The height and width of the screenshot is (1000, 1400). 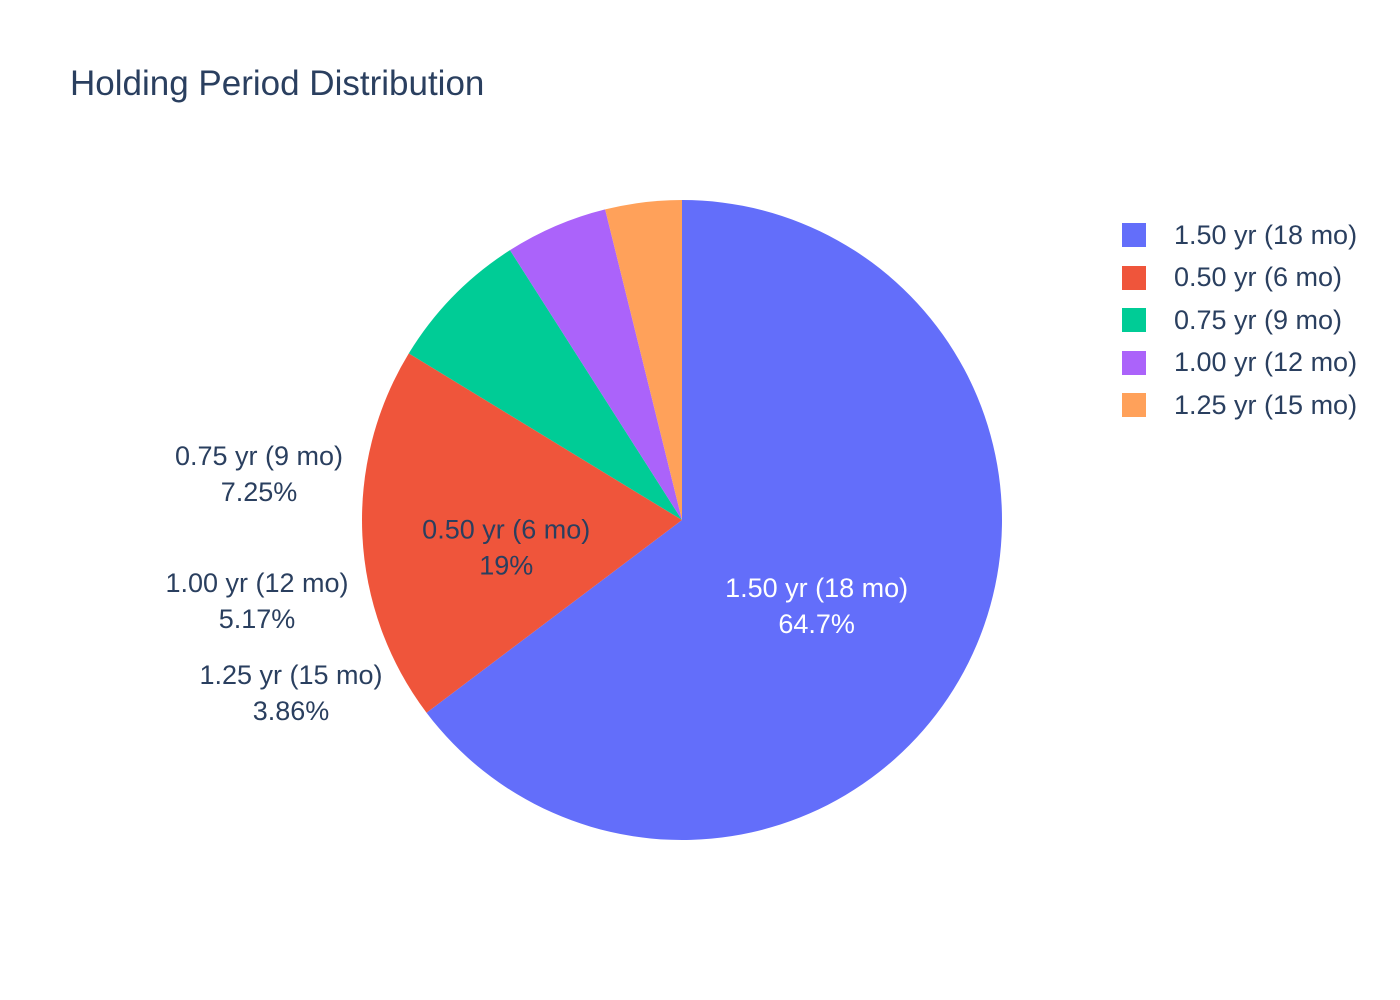 What do you see at coordinates (257, 619) in the screenshot?
I see `slice-percent-label: 5.17%` at bounding box center [257, 619].